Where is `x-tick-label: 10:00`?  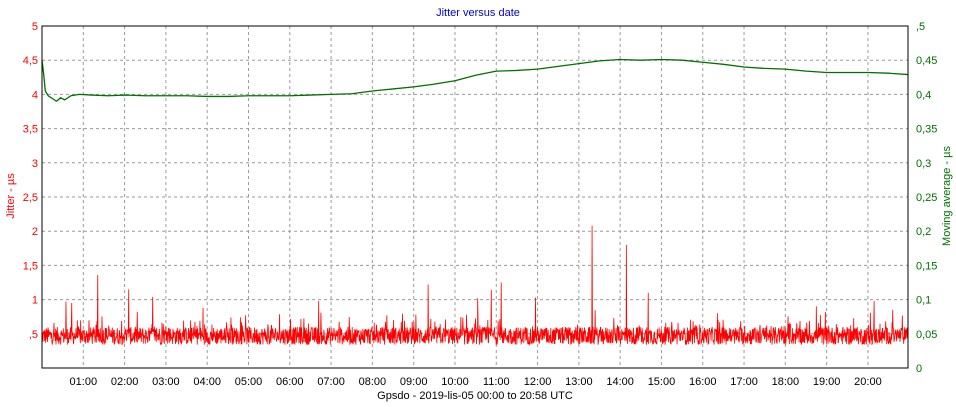
x-tick-label: 10:00 is located at coordinates (455, 382).